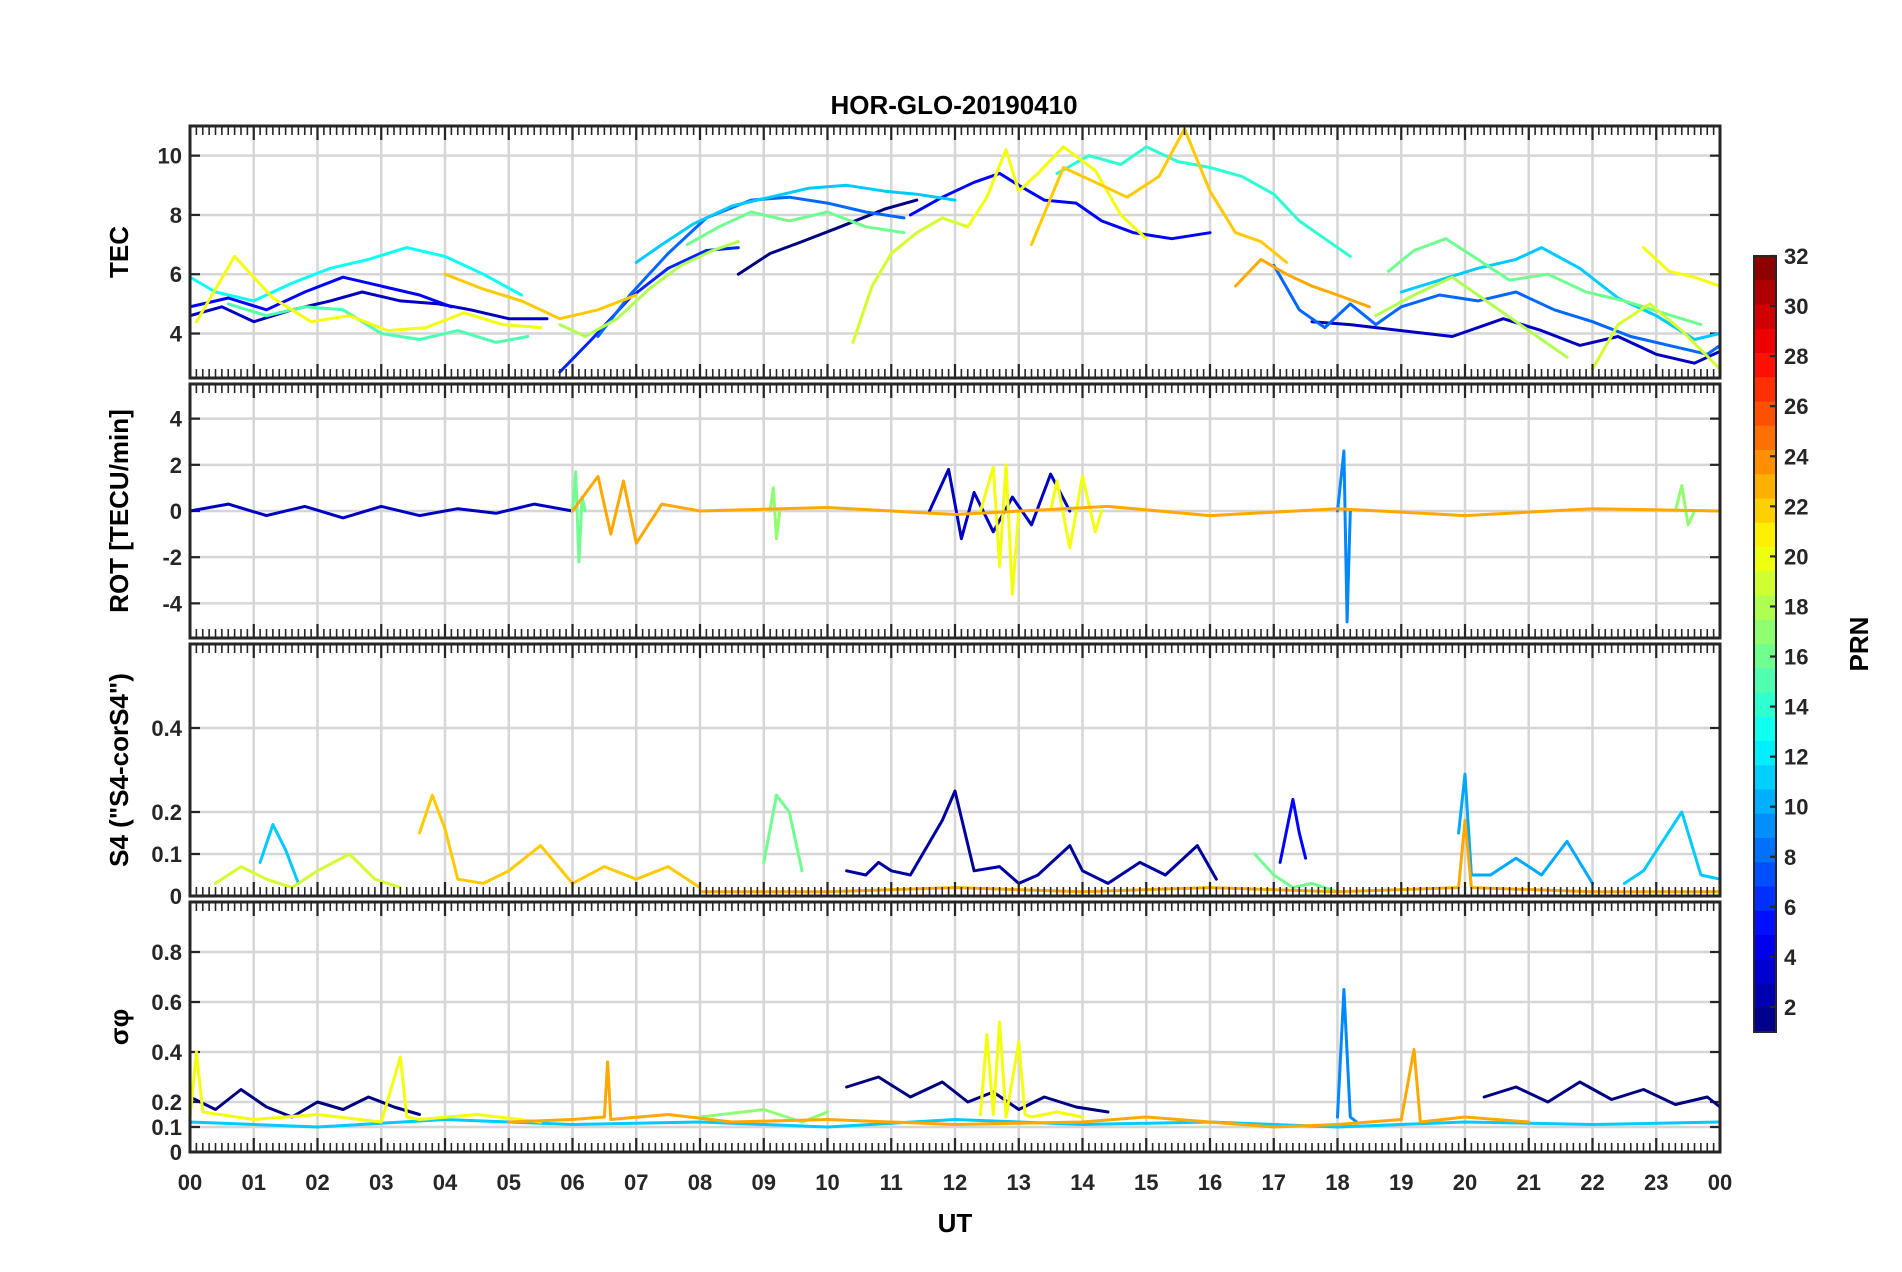  What do you see at coordinates (1796, 657) in the screenshot?
I see `colorbar-tick-label: 16` at bounding box center [1796, 657].